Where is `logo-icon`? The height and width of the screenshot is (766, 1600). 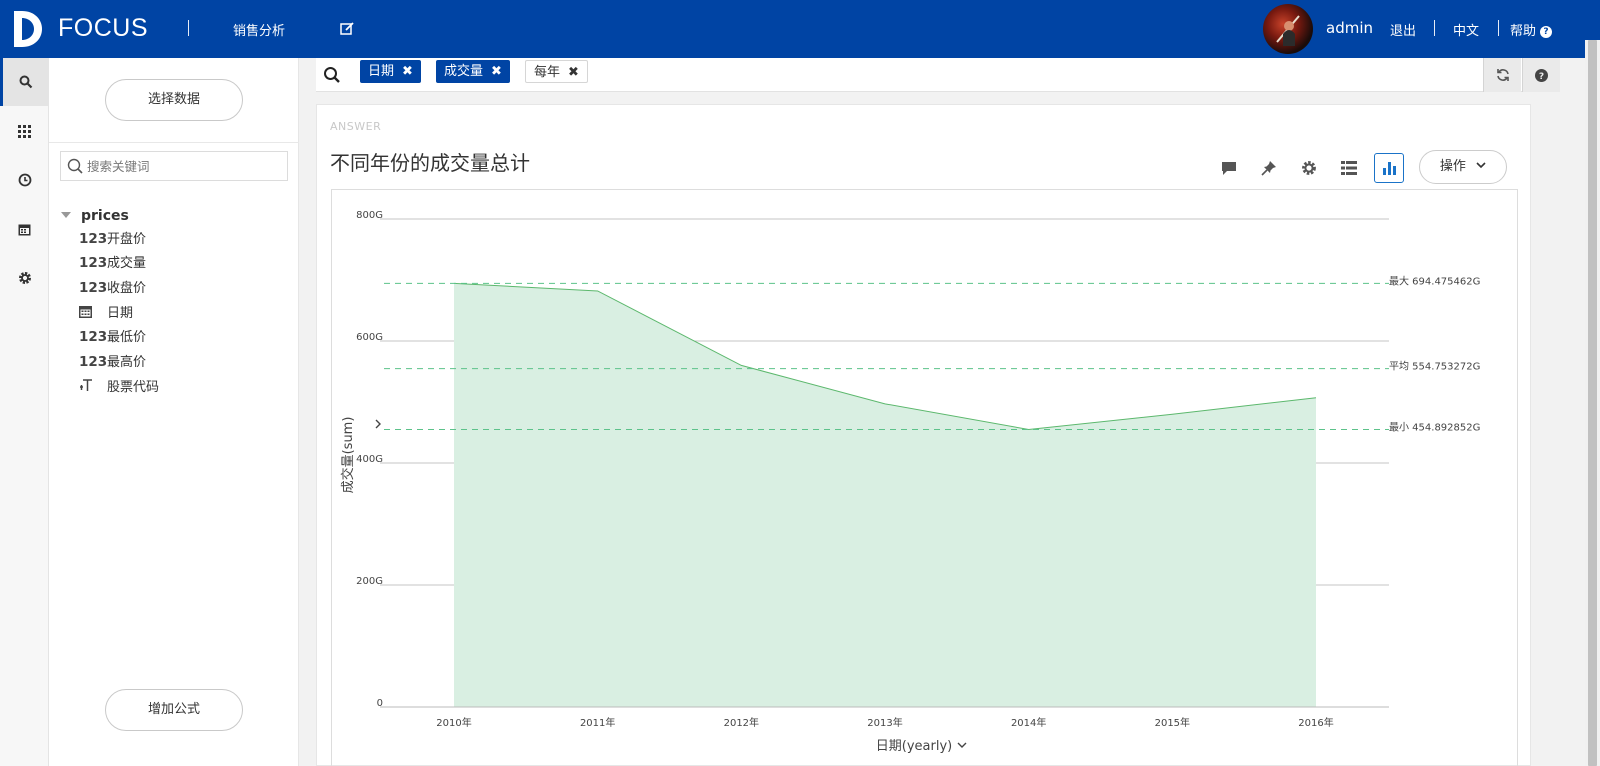 logo-icon is located at coordinates (28, 29).